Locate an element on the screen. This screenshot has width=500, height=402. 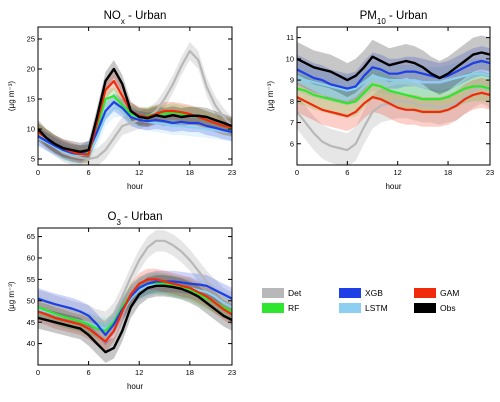
y-tick-label: 6 is located at coordinates (292, 143).